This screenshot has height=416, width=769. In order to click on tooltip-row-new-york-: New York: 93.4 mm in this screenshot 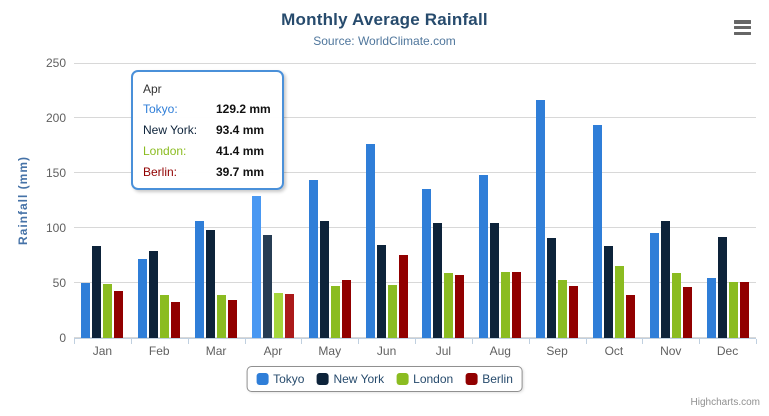, I will do `click(207, 130)`.